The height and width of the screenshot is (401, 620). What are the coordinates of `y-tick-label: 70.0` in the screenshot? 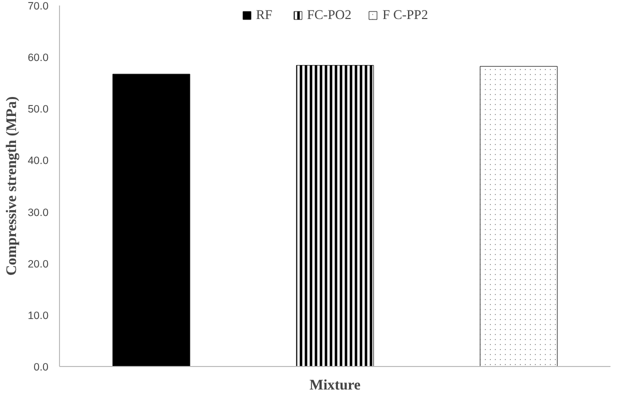 It's located at (38, 6).